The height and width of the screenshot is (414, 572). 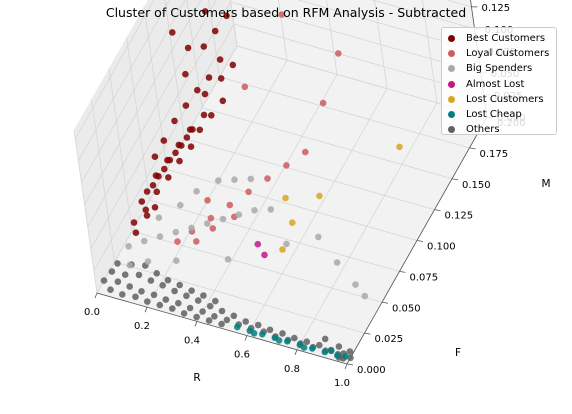 I want to click on legend-label: Almost Lost, so click(x=495, y=84).